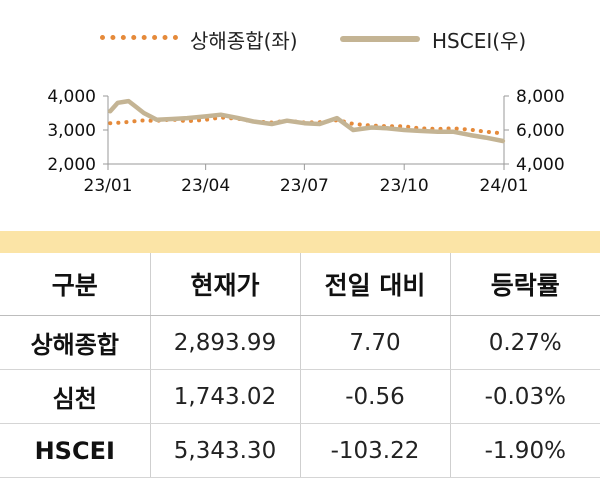 The image size is (600, 478). I want to click on table-cell-price: 2,893.99, so click(224, 342).